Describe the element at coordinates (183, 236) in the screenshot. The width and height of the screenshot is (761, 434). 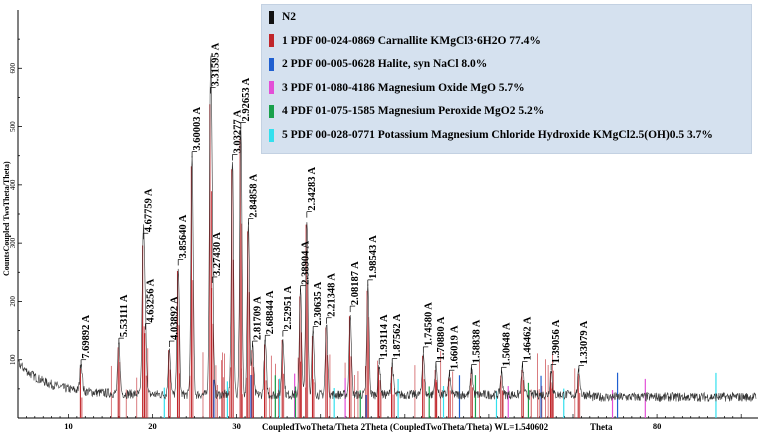
I see `peak-label: 3.85640 A` at that location.